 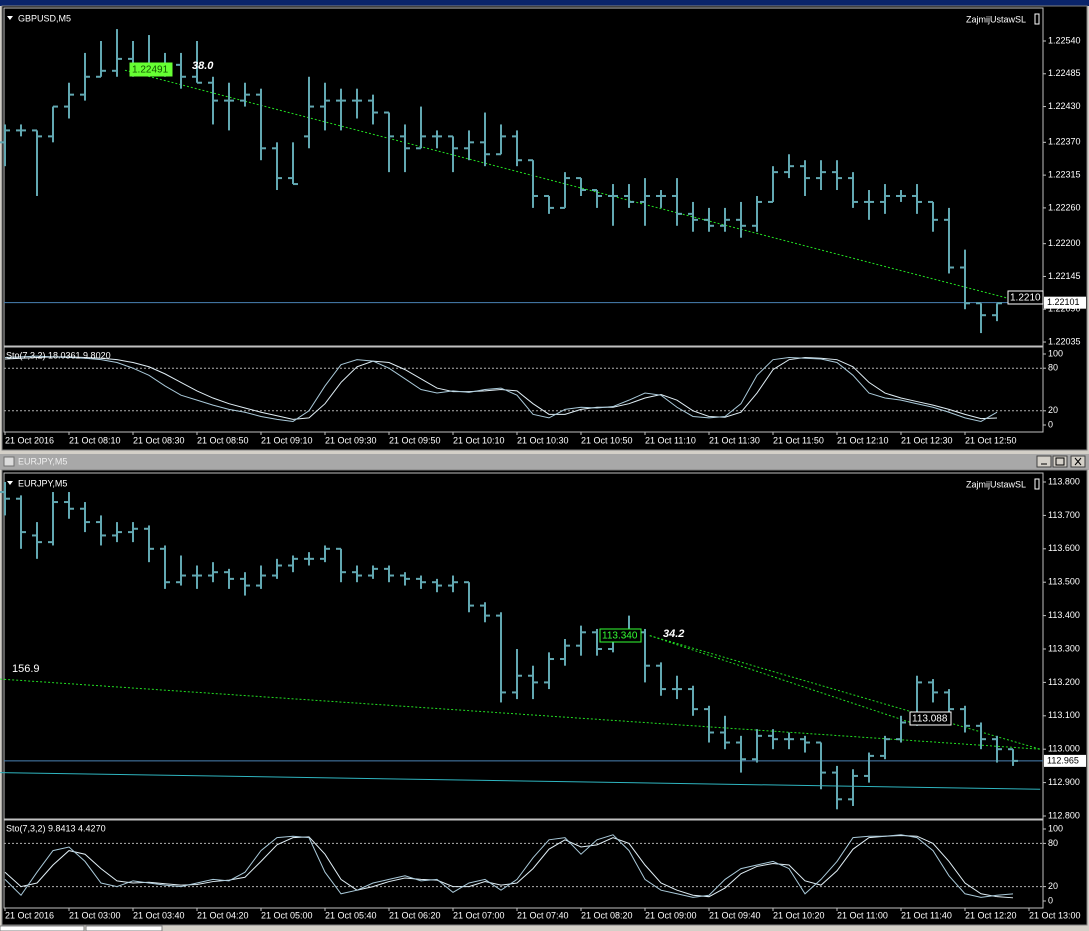 I want to click on symbol-title: EURJPY,M5, so click(x=42, y=483).